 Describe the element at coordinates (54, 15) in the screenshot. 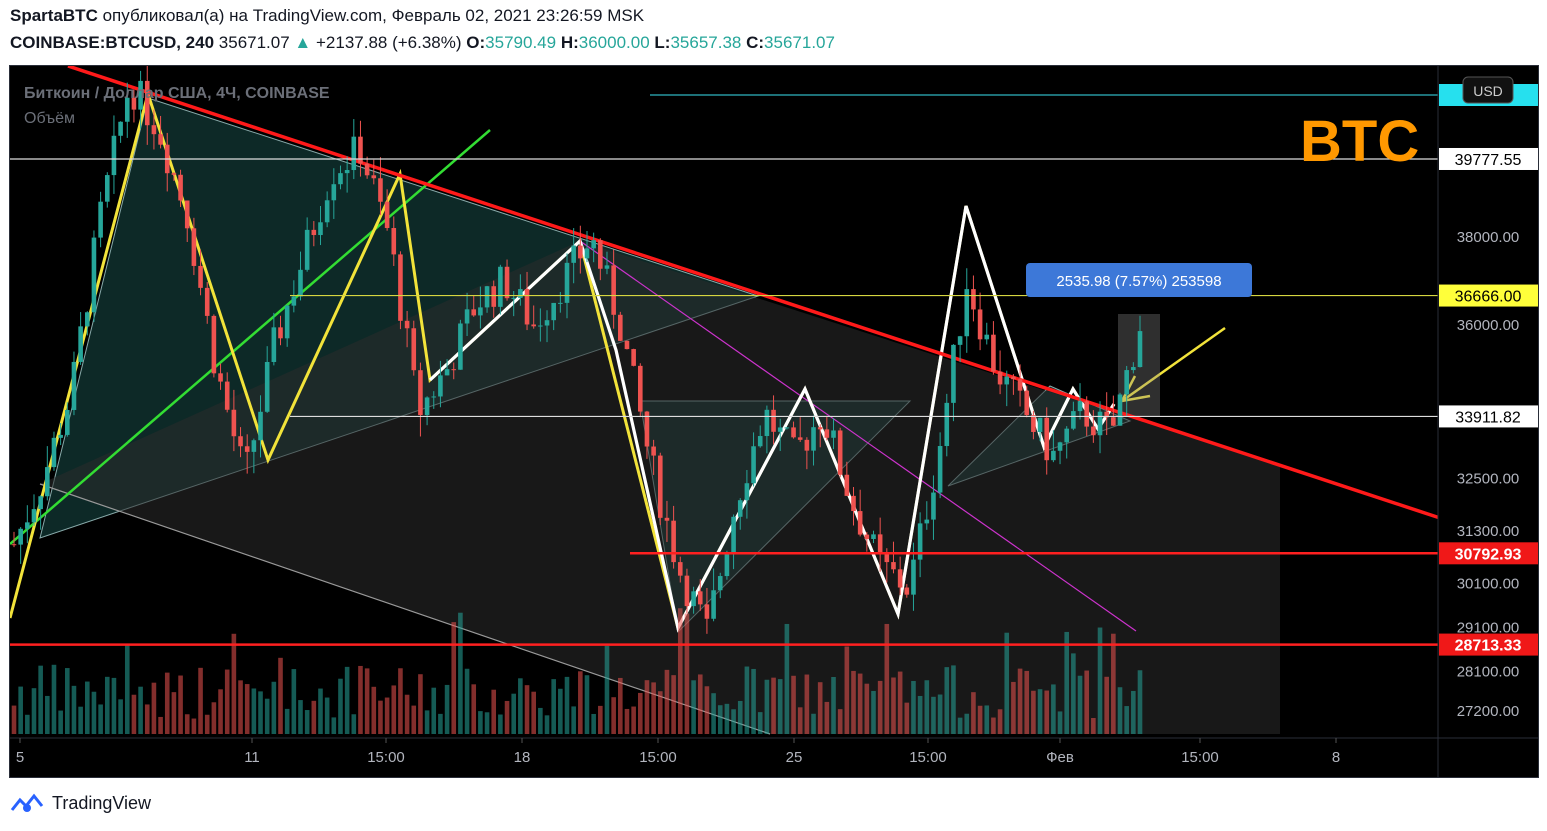

I see `author-name: SpartaBTC` at that location.